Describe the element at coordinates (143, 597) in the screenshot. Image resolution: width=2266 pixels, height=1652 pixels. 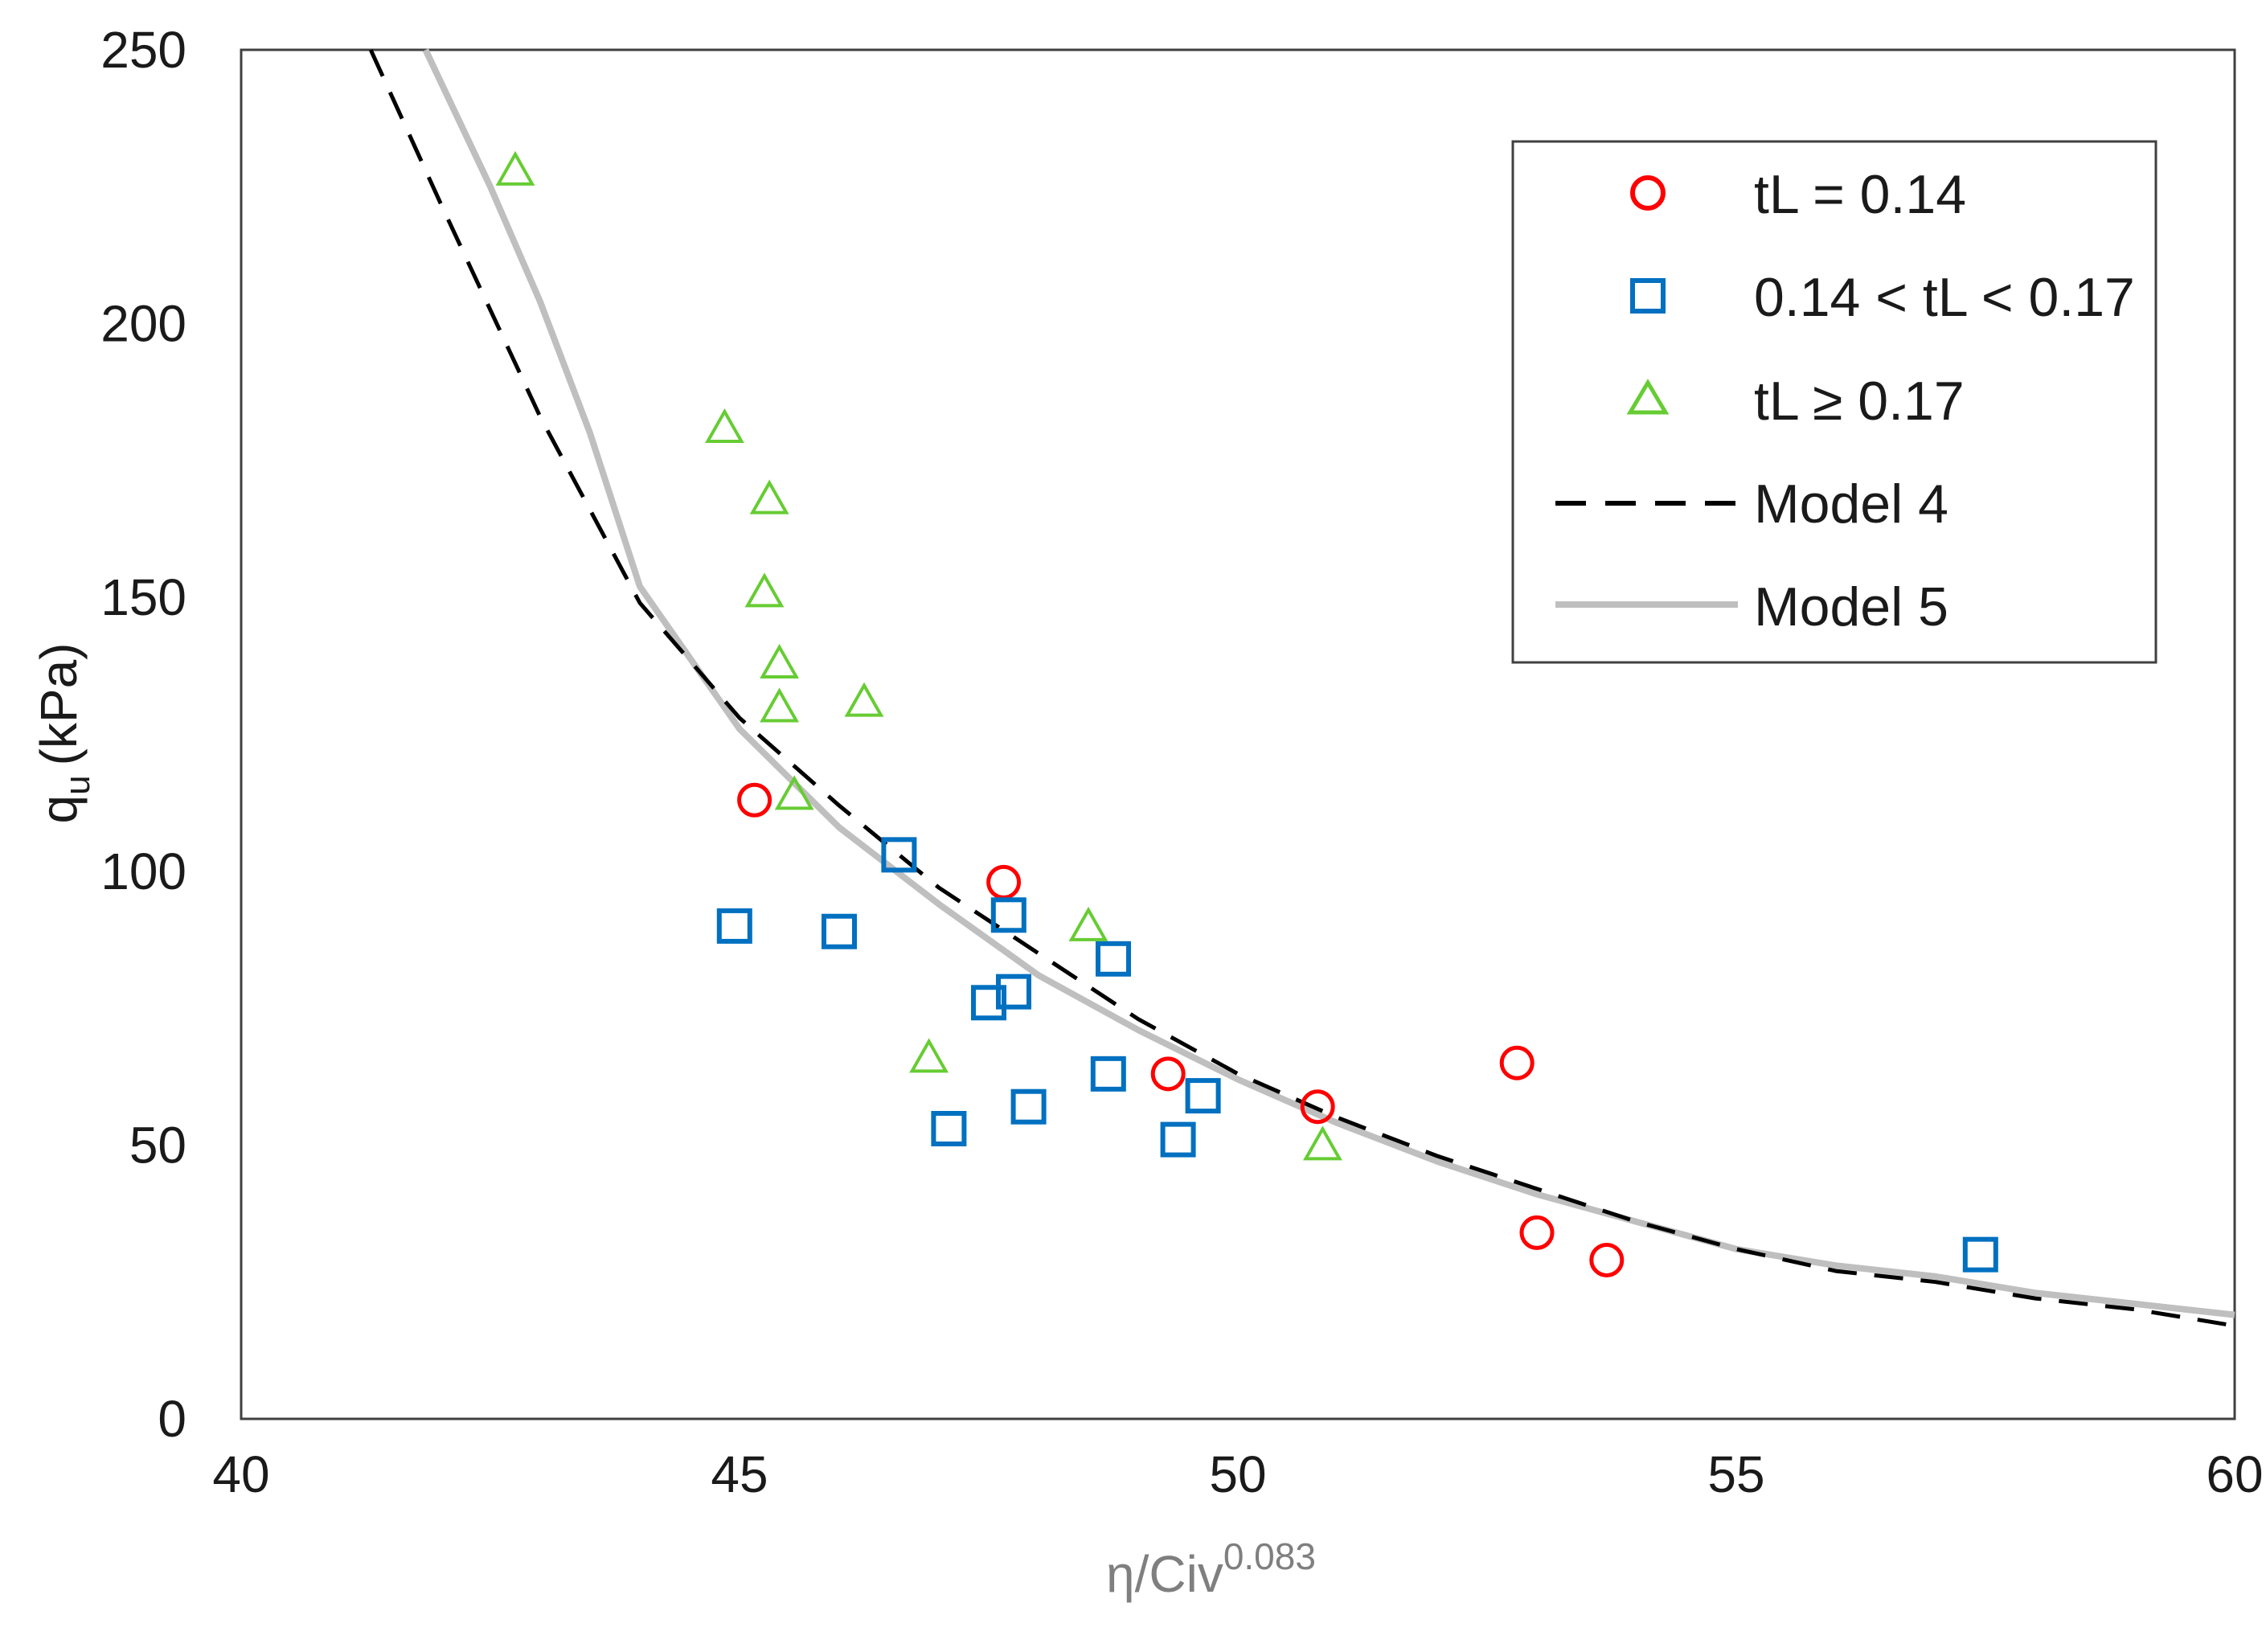
I see `y-tick-label: 150` at that location.